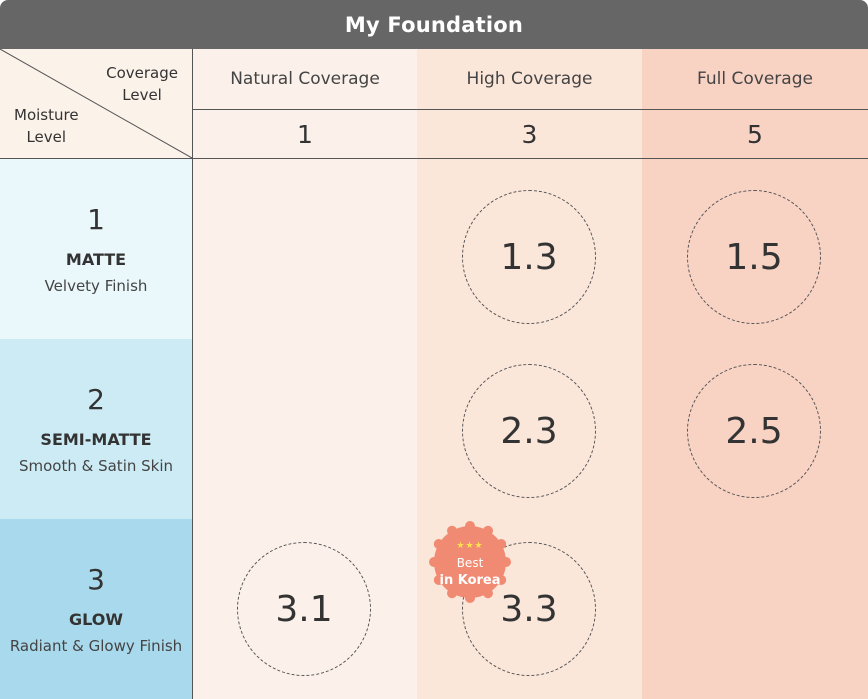 The image size is (868, 699). What do you see at coordinates (142, 95) in the screenshot?
I see `coverage-label-line2: Level` at bounding box center [142, 95].